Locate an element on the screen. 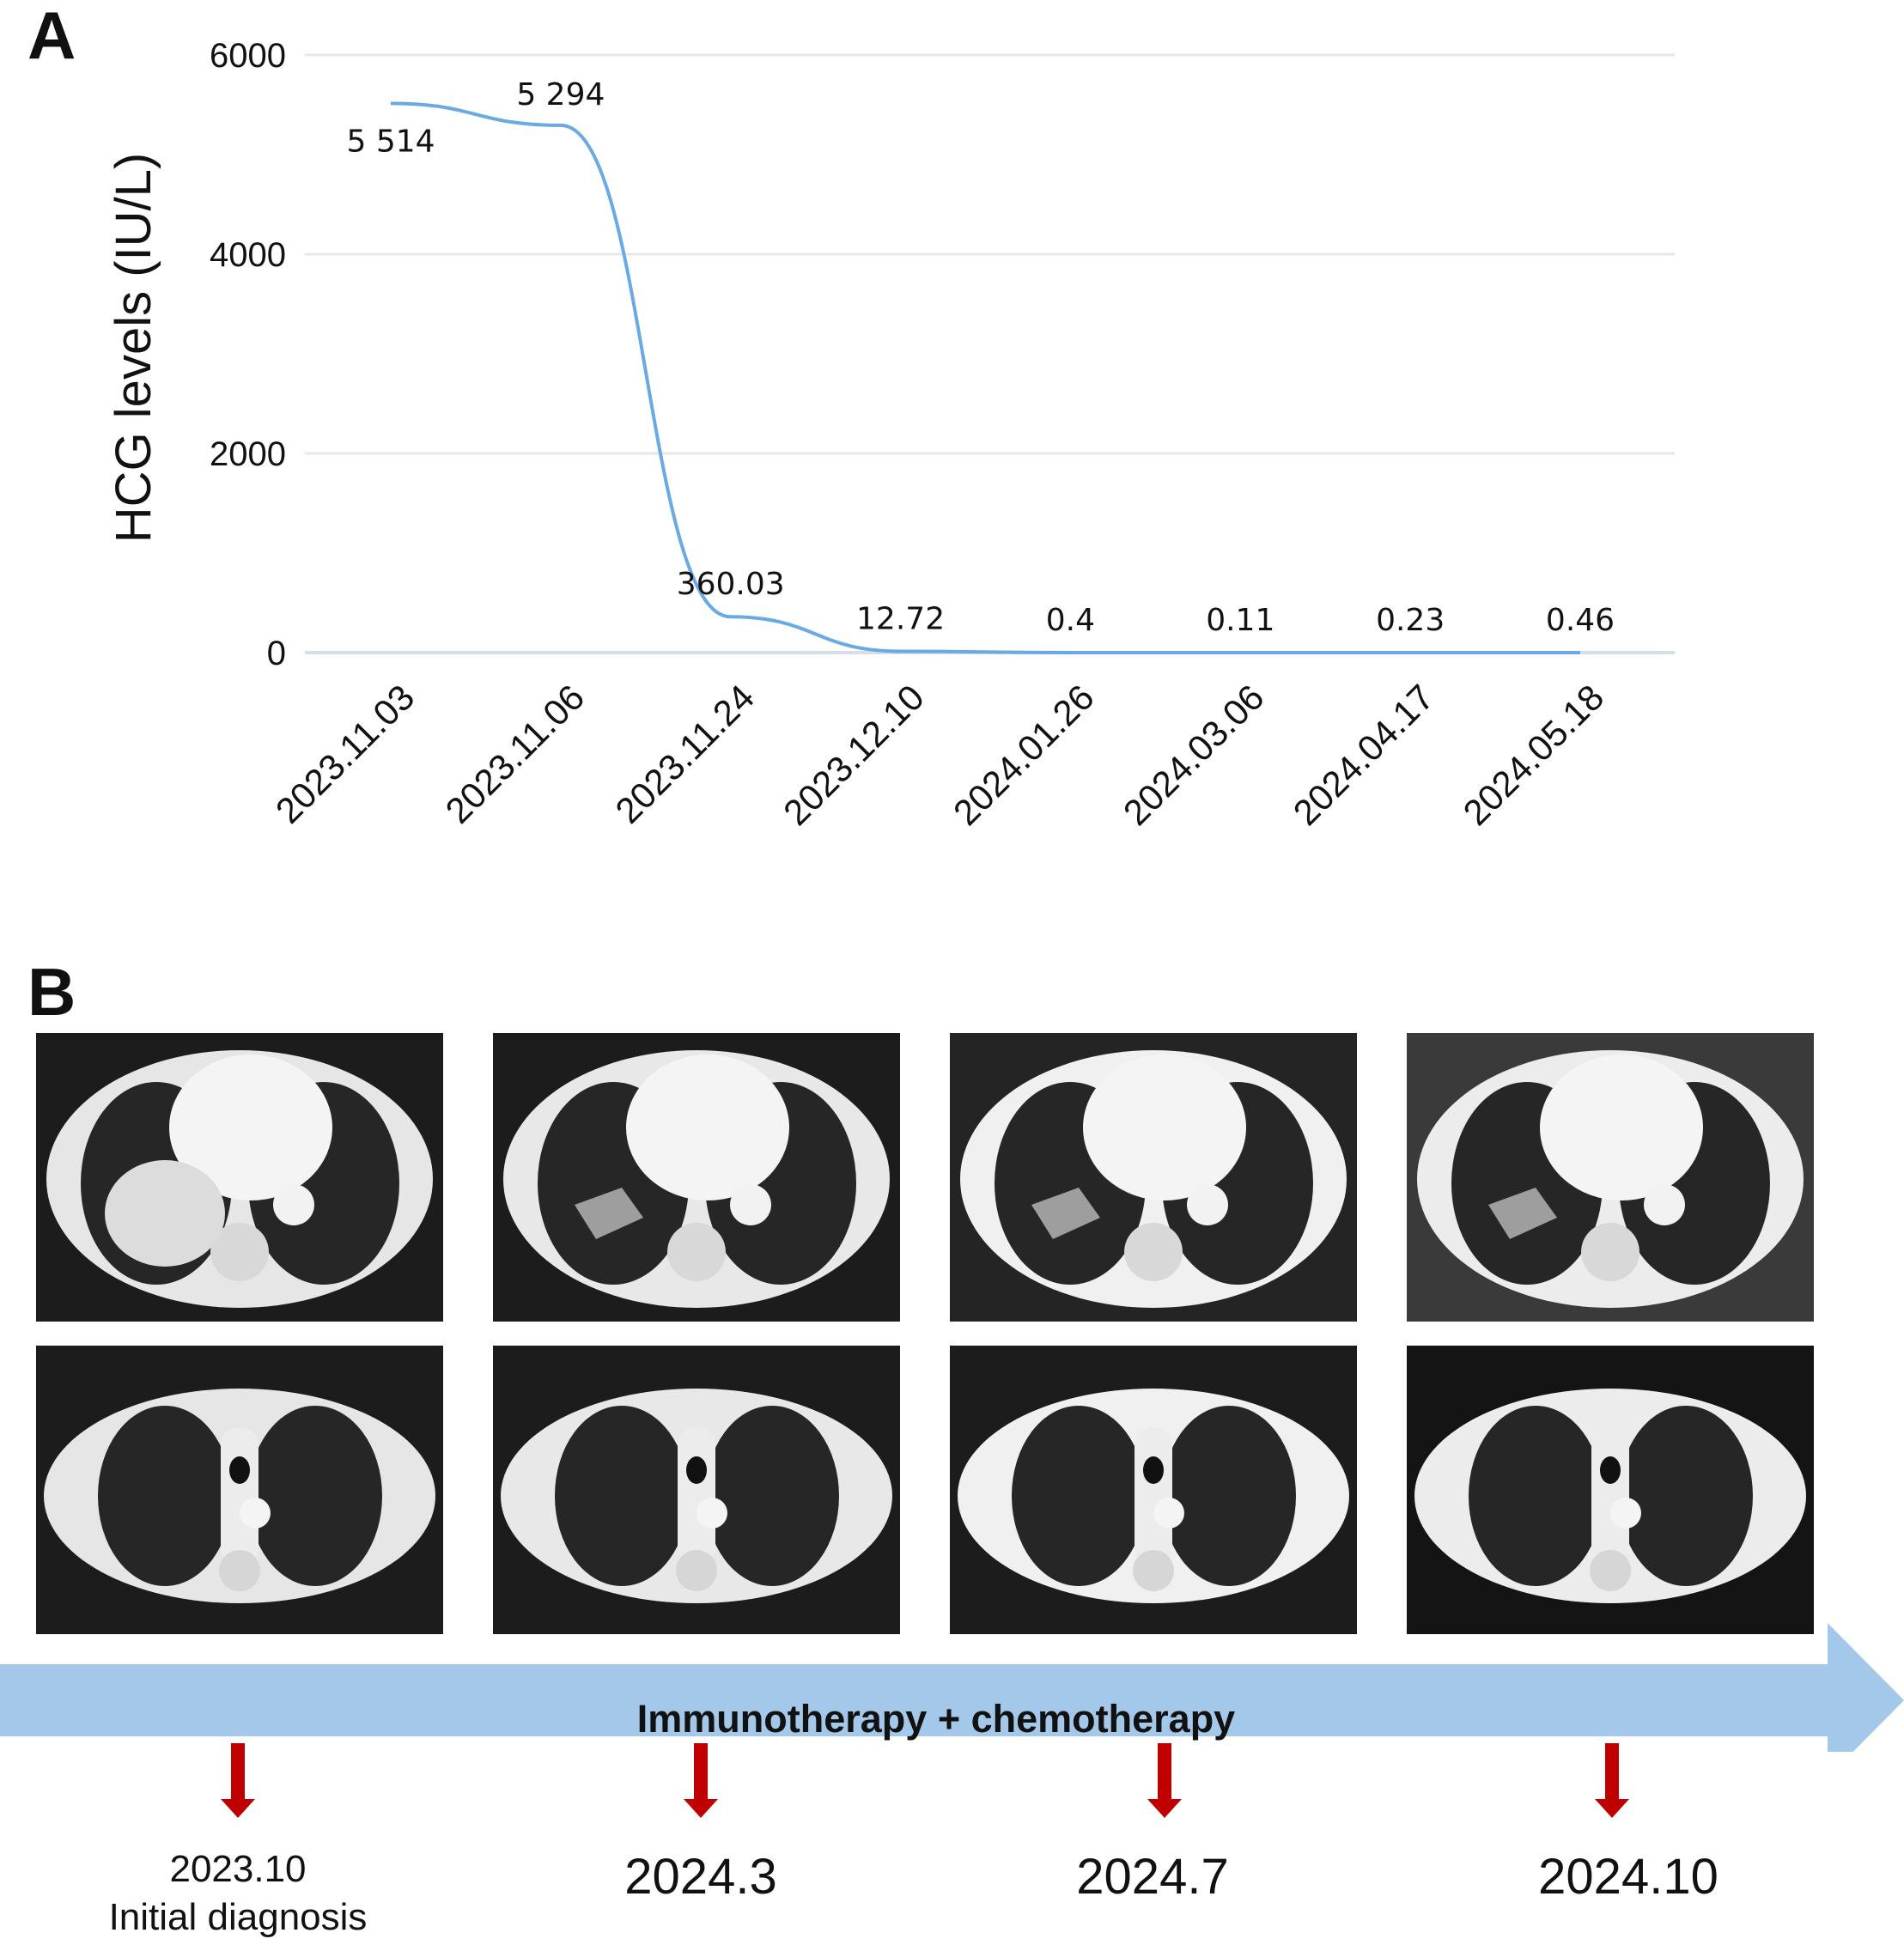  ct-scan-r2-c1 is located at coordinates (240, 1490).